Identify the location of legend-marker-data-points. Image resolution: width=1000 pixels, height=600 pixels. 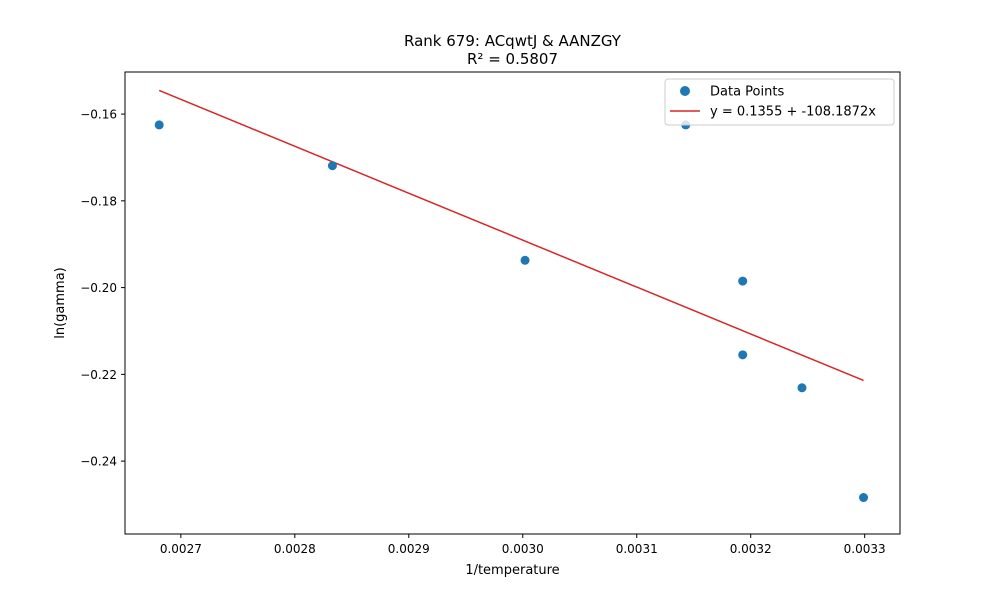
(685, 91).